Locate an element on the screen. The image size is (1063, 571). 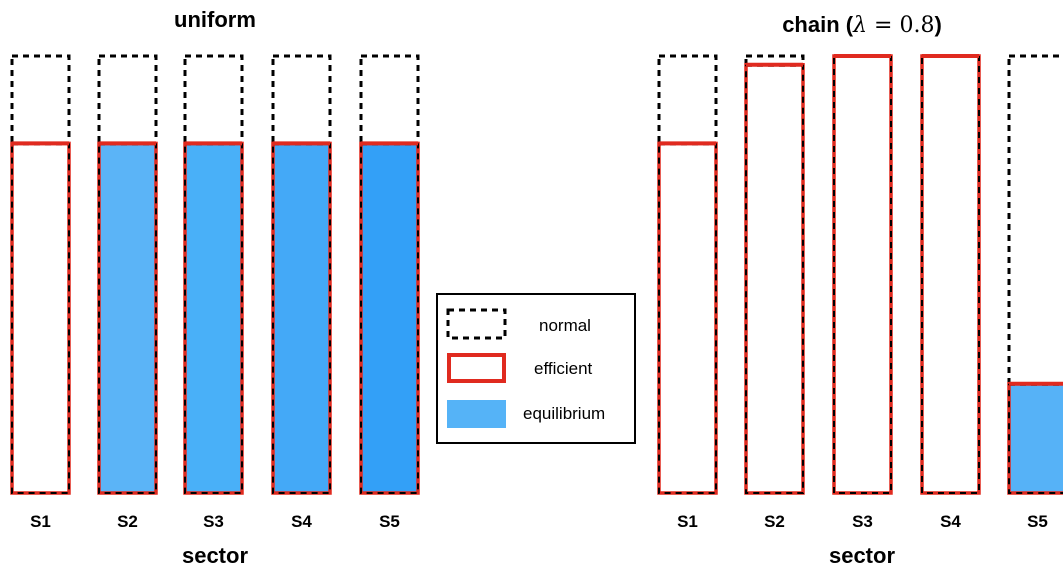
bar-normal-overlay-chain-s2 is located at coordinates (774, 279).